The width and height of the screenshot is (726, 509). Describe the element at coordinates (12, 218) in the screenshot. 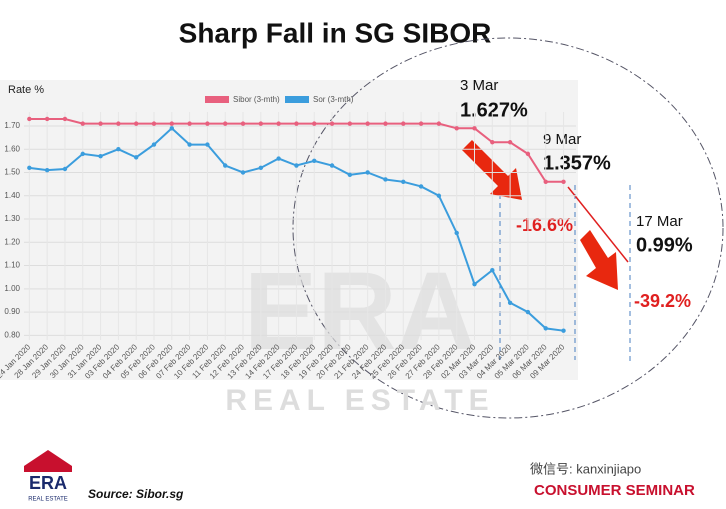

I see `y-tick-label: 1.30` at that location.